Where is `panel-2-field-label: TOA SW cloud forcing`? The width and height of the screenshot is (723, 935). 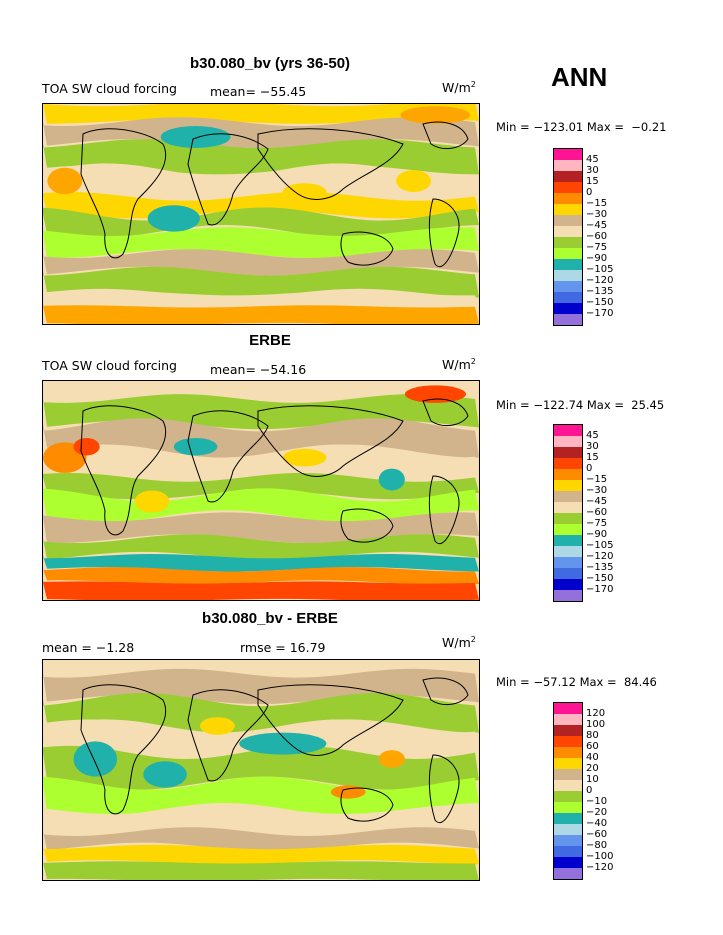
panel-2-field-label: TOA SW cloud forcing is located at coordinates (109, 365).